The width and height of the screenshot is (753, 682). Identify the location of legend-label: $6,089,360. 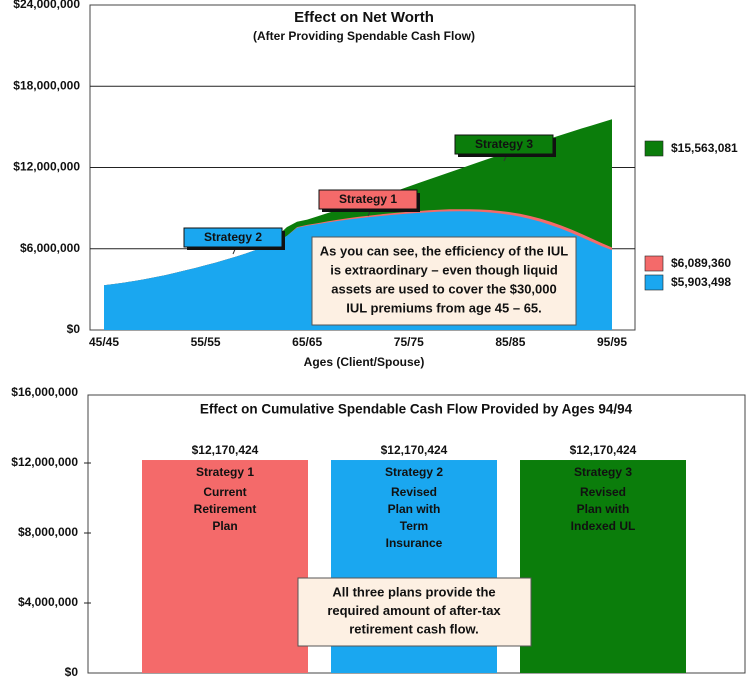
(701, 263).